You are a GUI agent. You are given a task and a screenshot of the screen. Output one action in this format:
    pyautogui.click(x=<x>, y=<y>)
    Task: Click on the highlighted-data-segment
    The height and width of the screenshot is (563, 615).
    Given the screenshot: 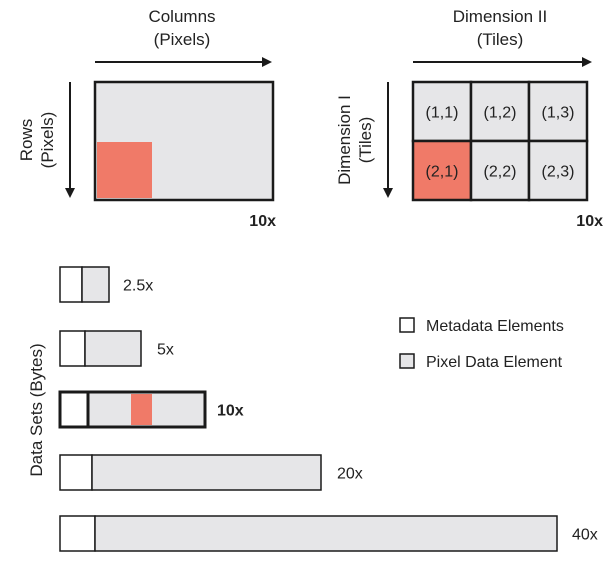 What is the action you would take?
    pyautogui.click(x=141, y=409)
    